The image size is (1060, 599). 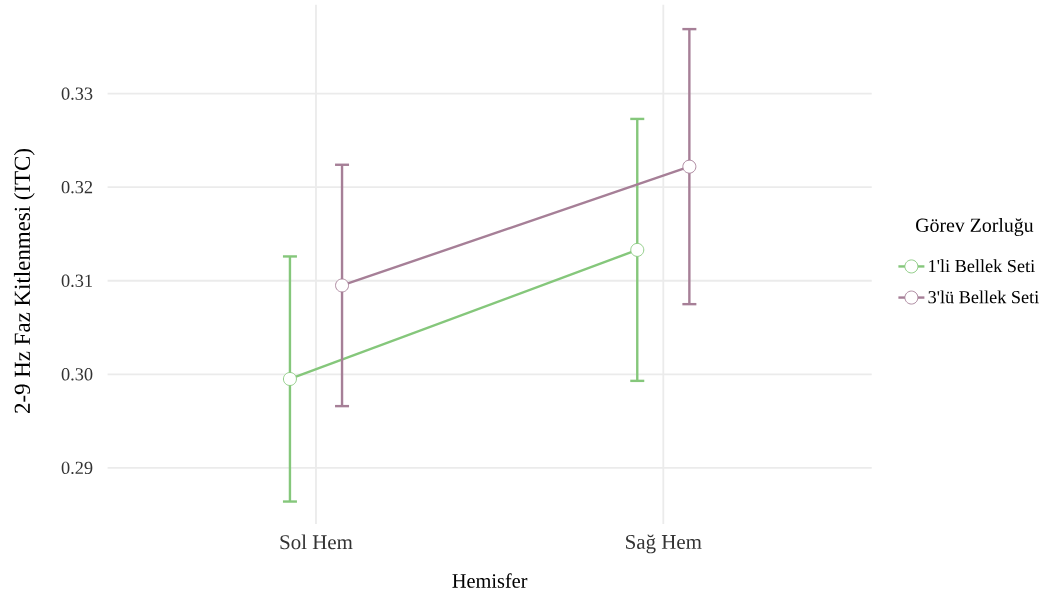 I want to click on x-tick-label: Sol Hem, so click(x=316, y=542).